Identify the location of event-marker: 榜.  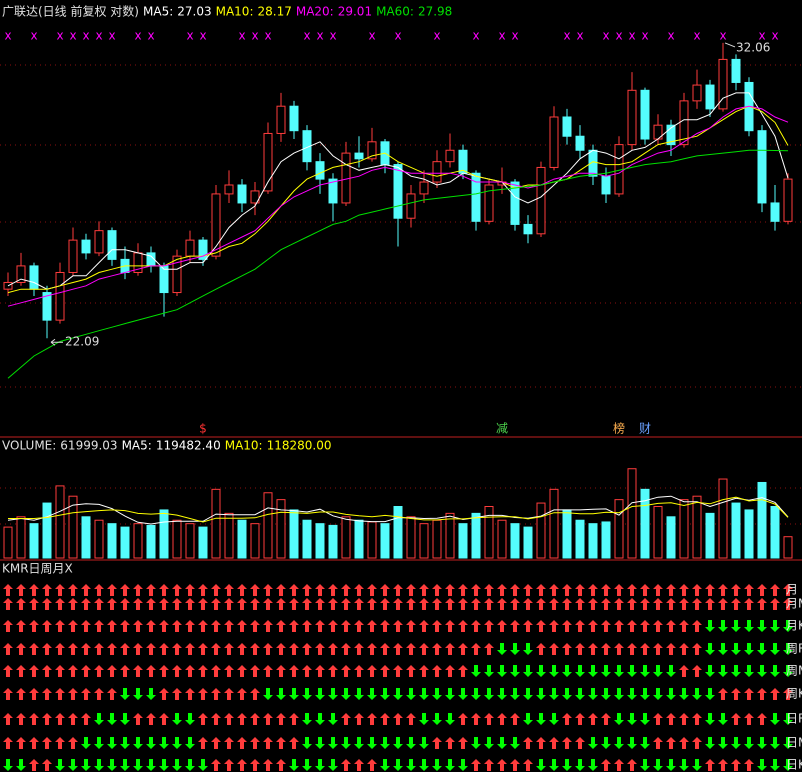
(619, 428).